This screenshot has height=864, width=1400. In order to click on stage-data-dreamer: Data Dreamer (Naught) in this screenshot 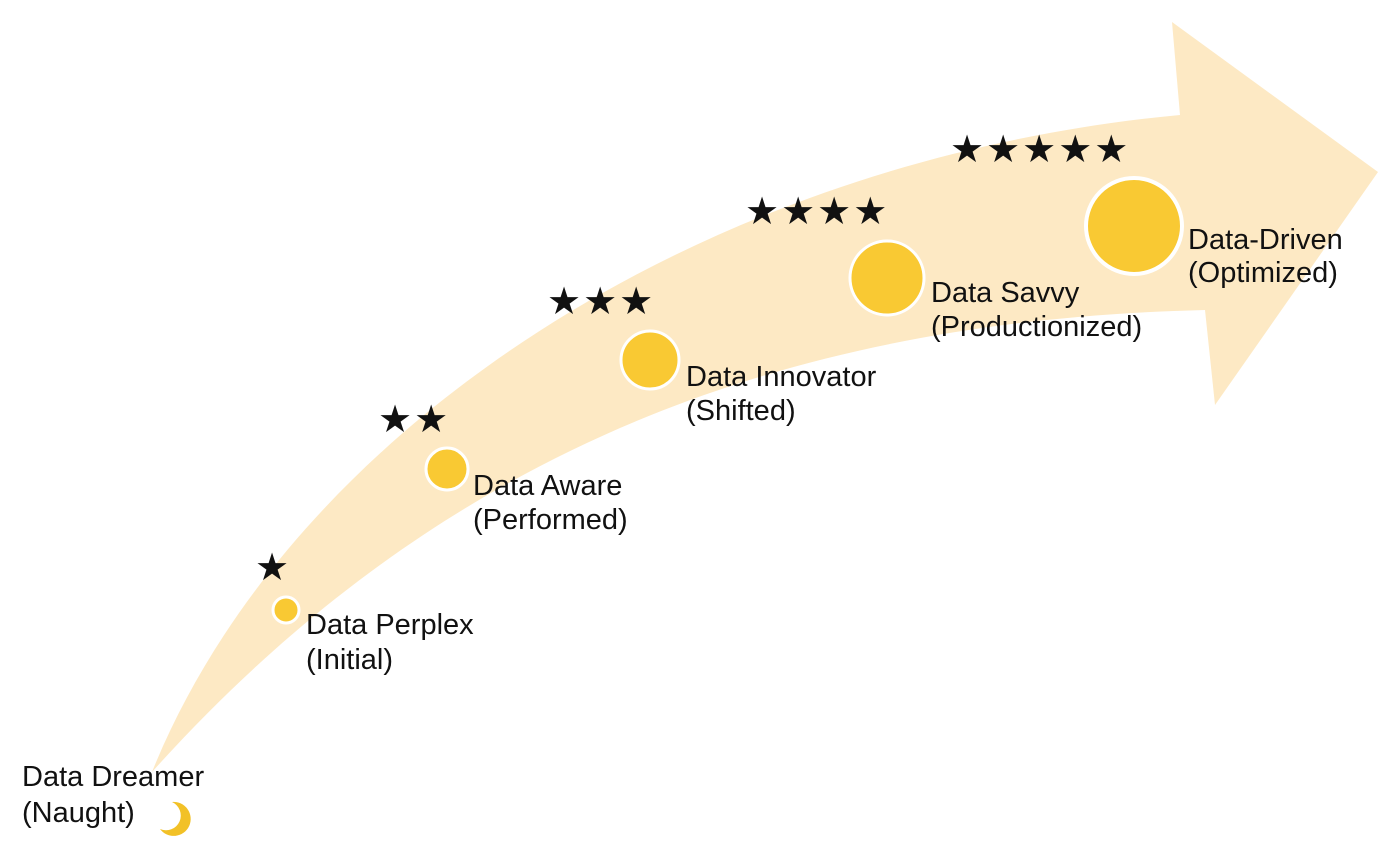, I will do `click(113, 798)`.